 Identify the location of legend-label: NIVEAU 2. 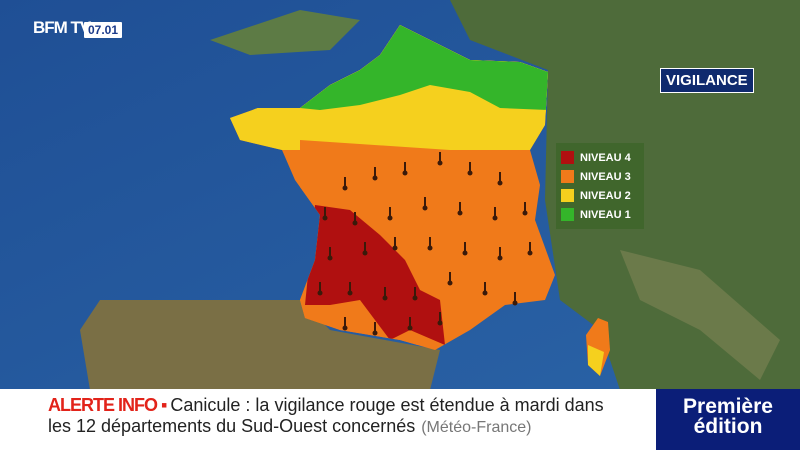
(605, 195).